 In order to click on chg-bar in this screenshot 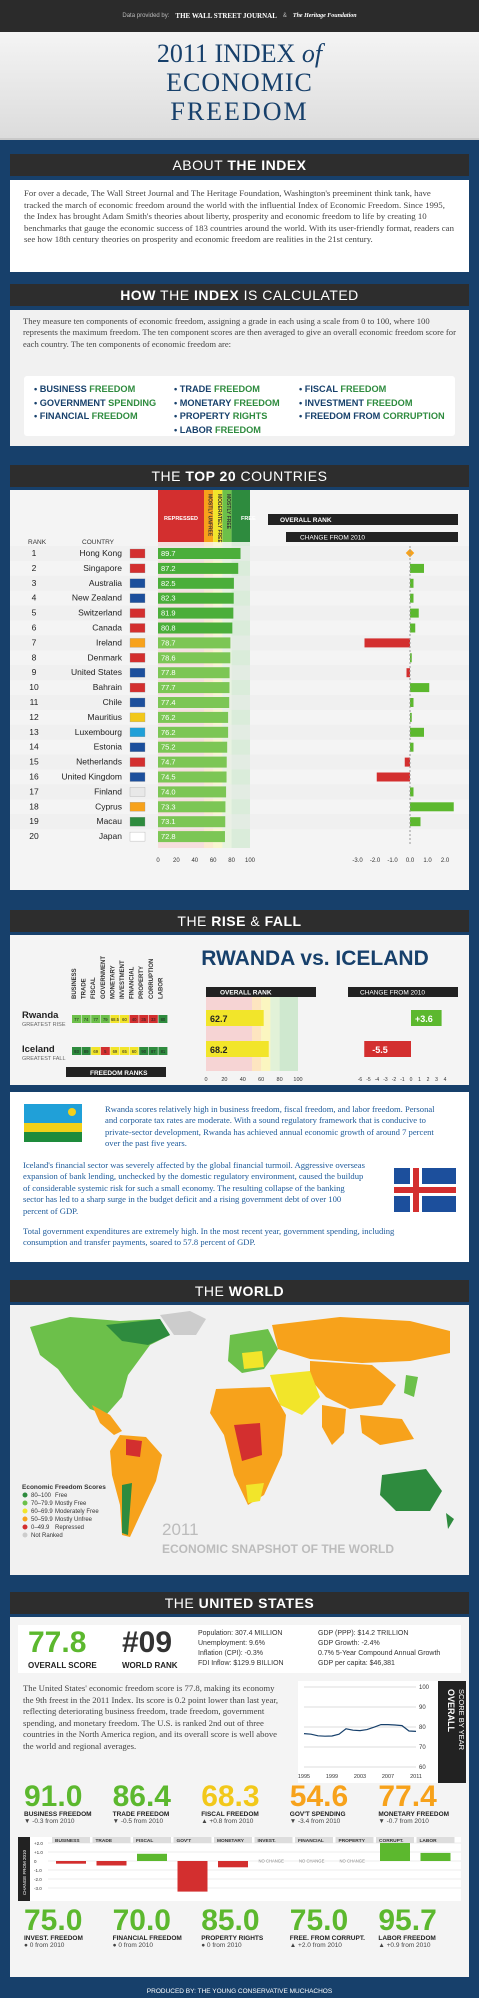, I will do `click(71, 1862)`.